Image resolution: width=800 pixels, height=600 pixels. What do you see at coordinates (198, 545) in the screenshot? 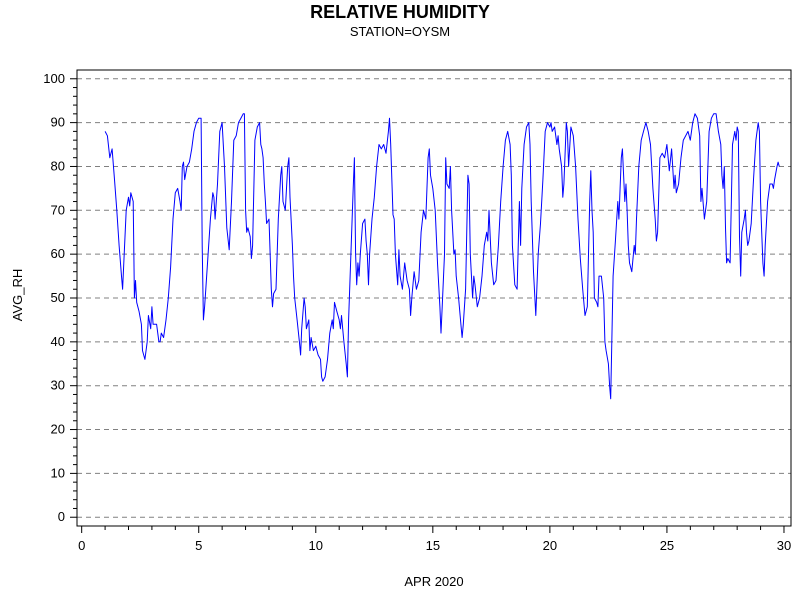
I see `x-tick-label: 5` at bounding box center [198, 545].